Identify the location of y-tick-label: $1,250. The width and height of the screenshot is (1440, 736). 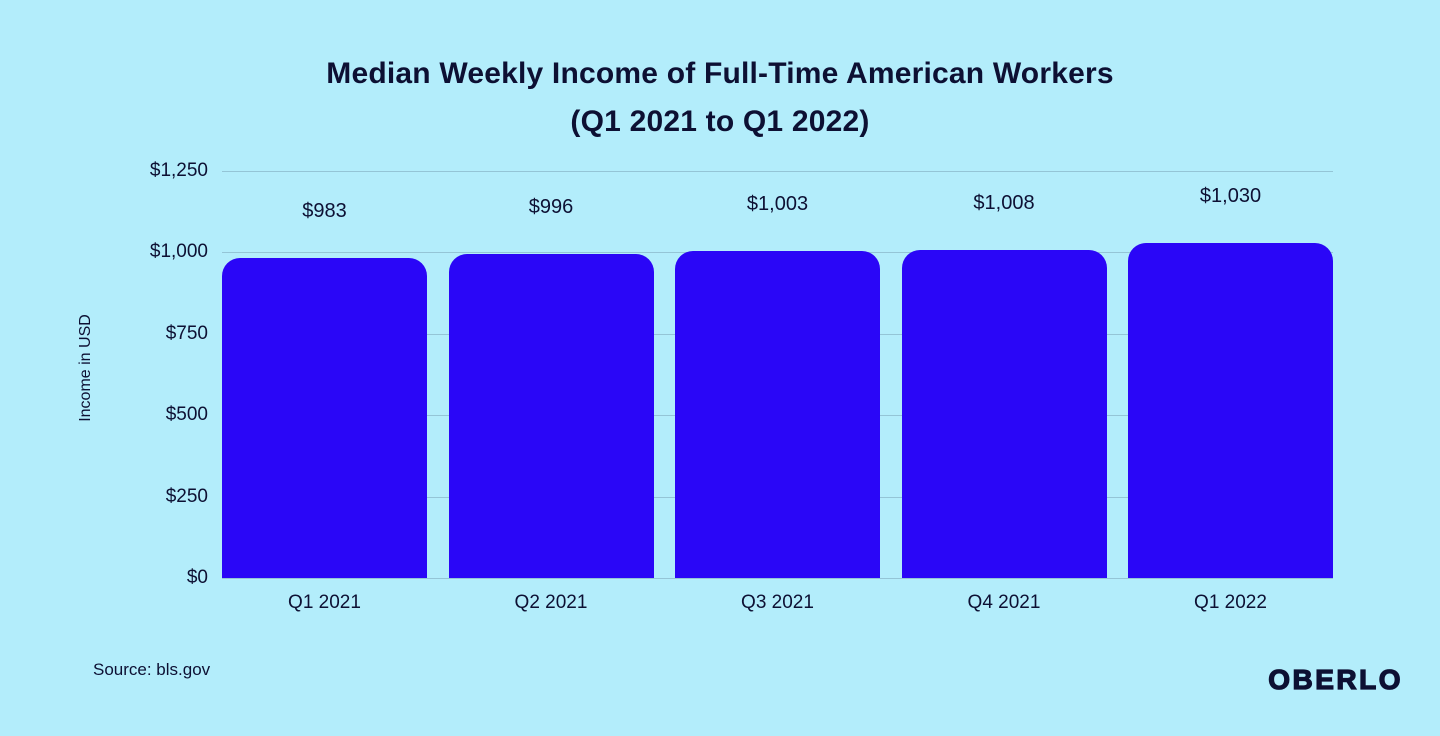
(178, 170).